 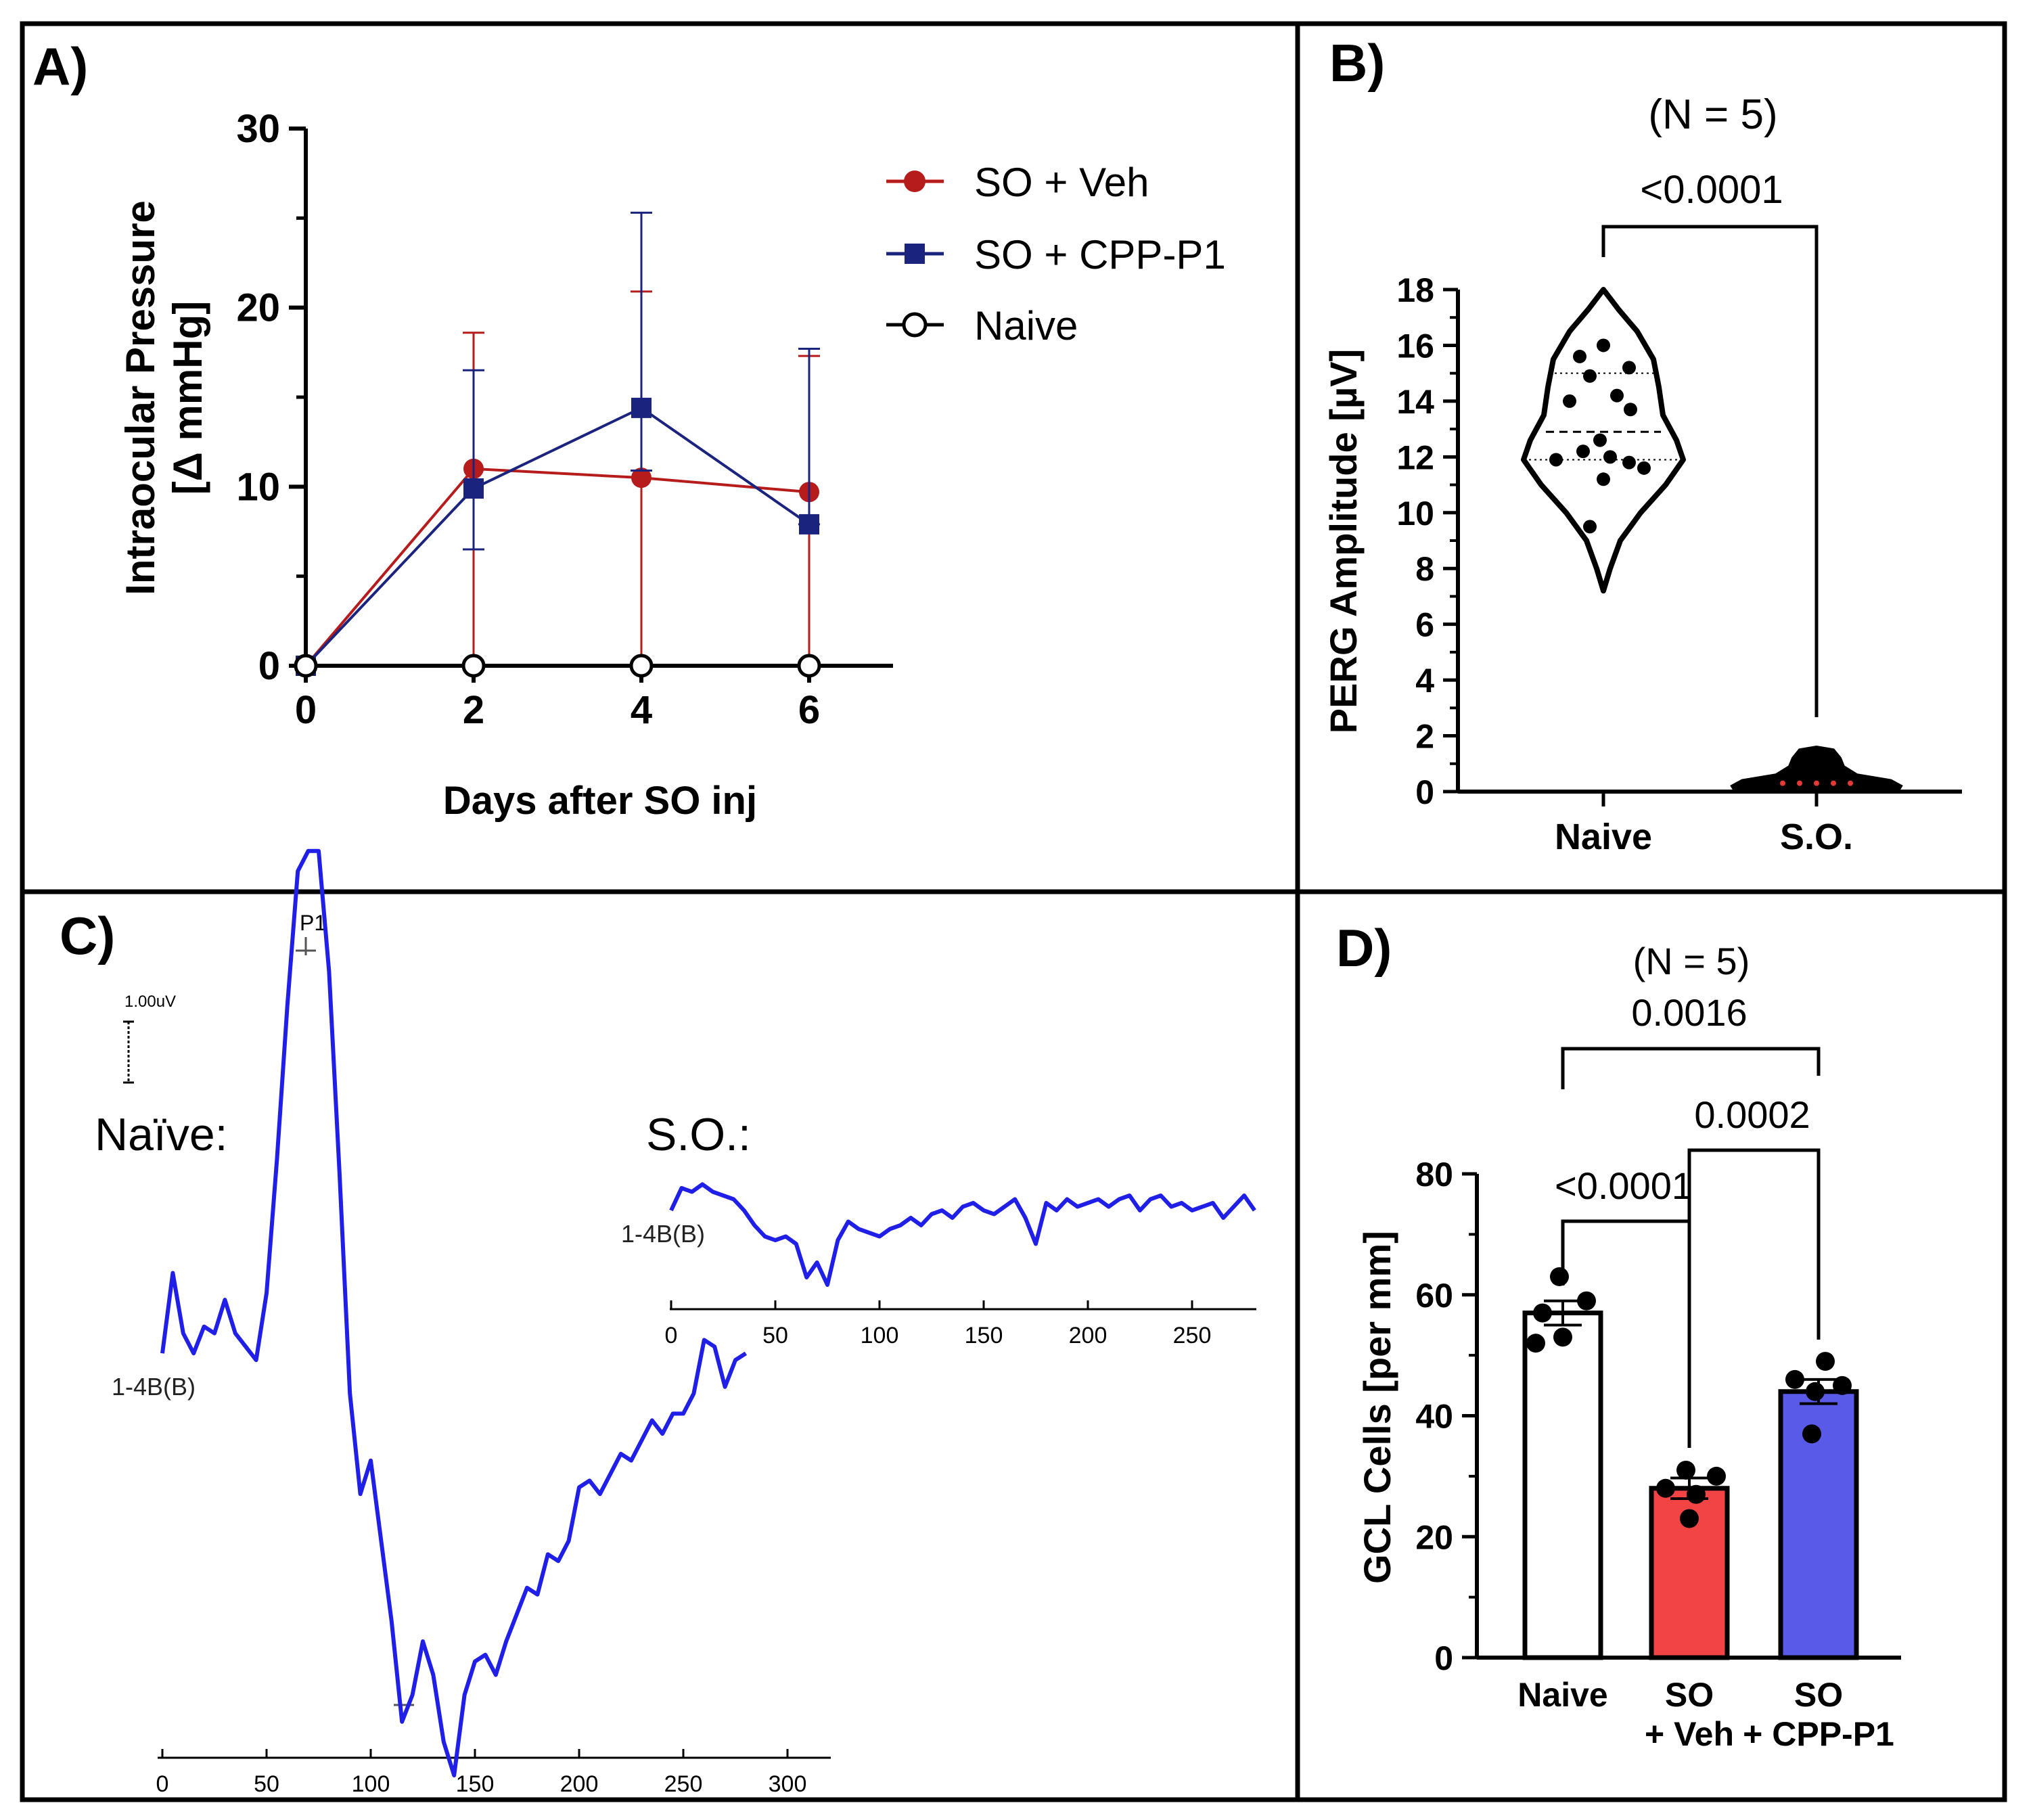 What do you see at coordinates (454, 1312) in the screenshot?
I see `naive-erg-trace` at bounding box center [454, 1312].